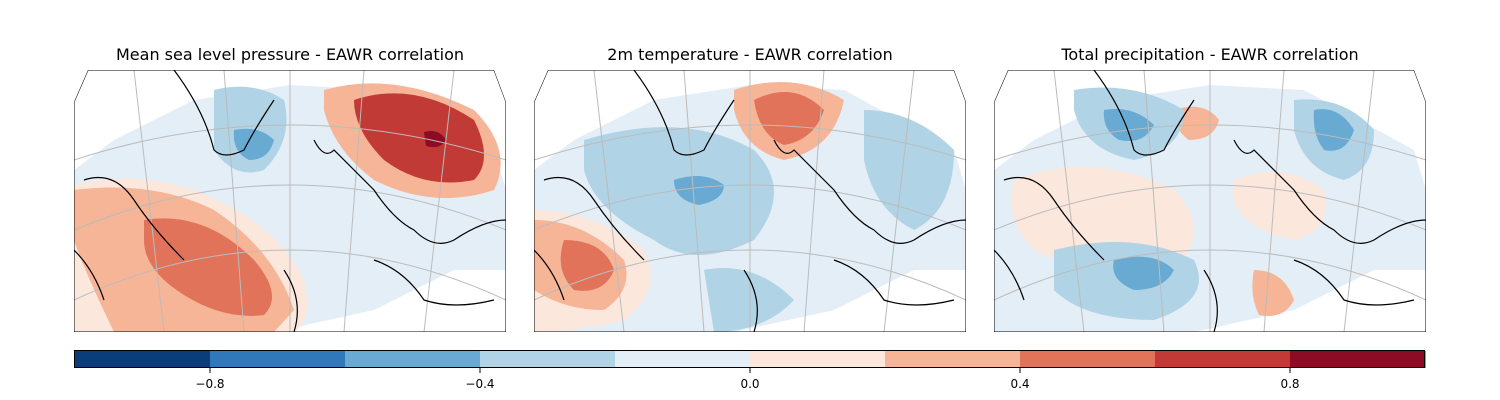 Image resolution: width=1500 pixels, height=400 pixels. Describe the element at coordinates (1289, 384) in the screenshot. I see `colorbar-tick-label: 0.8` at that location.